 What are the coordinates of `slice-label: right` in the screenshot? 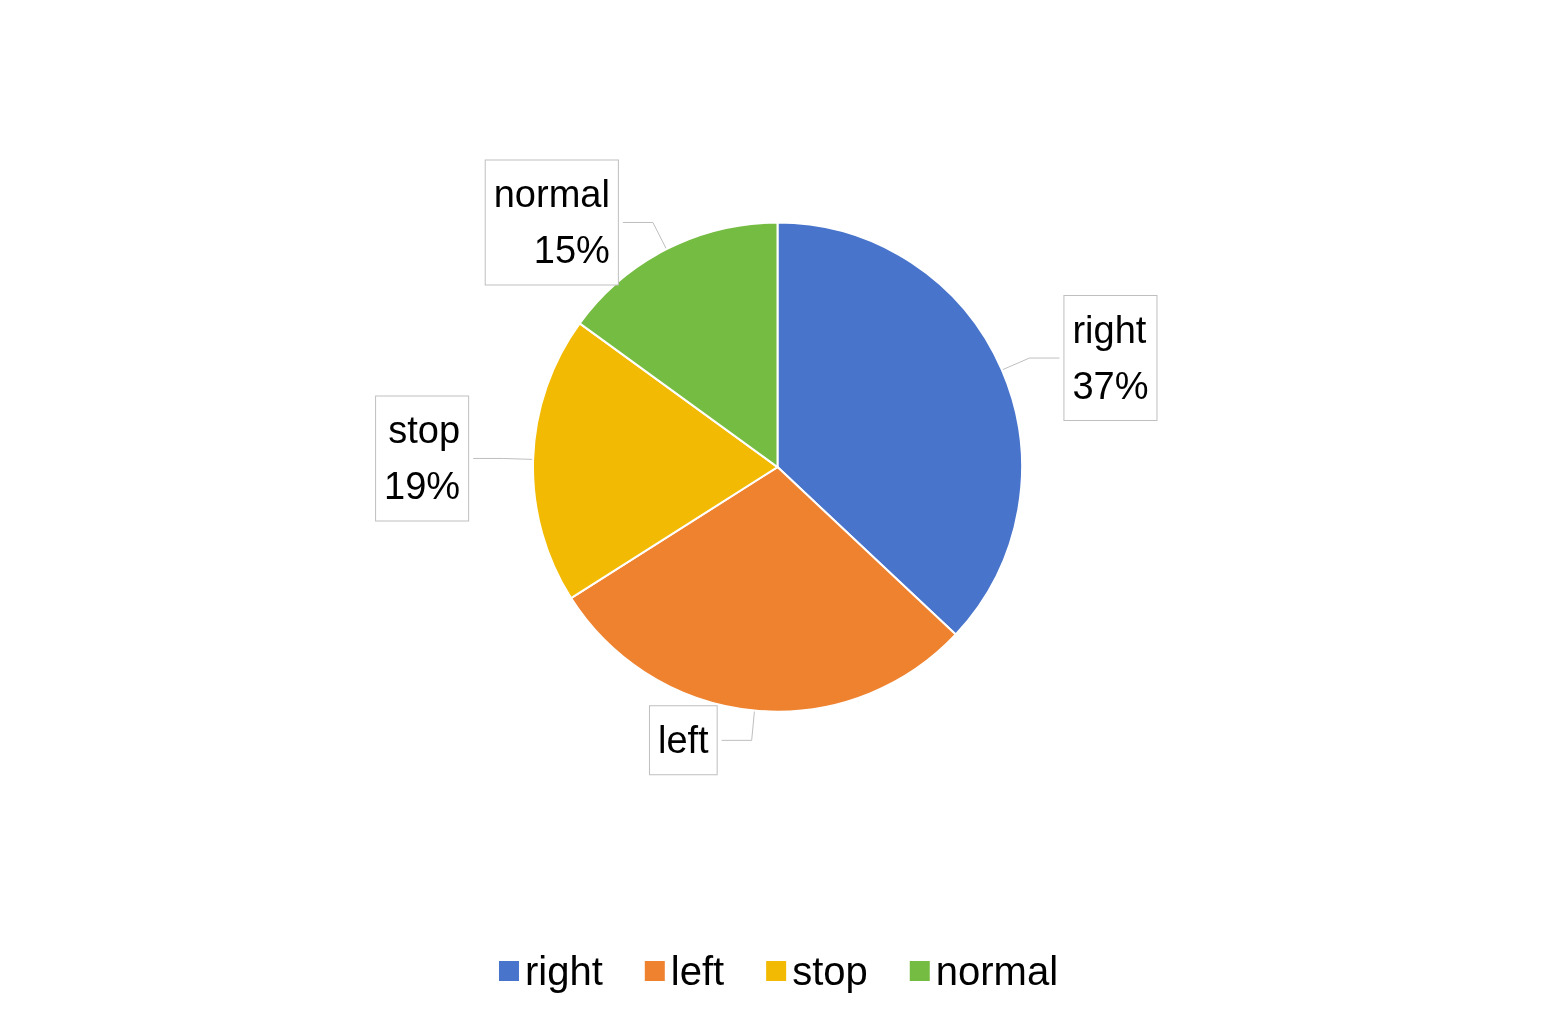 It's located at (1109, 330).